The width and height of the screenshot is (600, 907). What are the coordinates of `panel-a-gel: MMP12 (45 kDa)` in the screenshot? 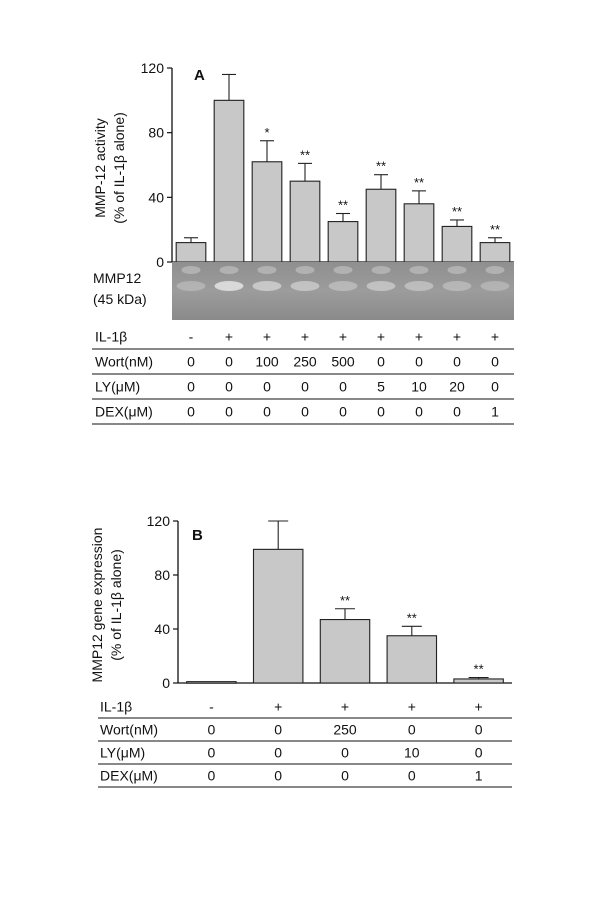 It's located at (303, 291).